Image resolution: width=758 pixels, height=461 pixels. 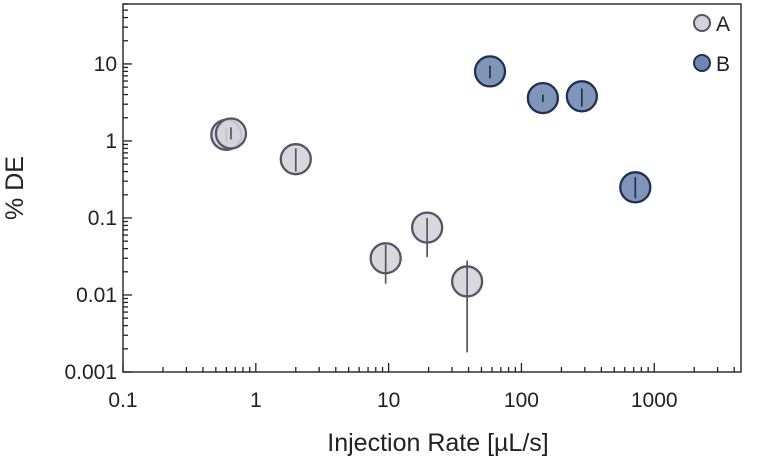 What do you see at coordinates (702, 63) in the screenshot?
I see `legend-marker-B` at bounding box center [702, 63].